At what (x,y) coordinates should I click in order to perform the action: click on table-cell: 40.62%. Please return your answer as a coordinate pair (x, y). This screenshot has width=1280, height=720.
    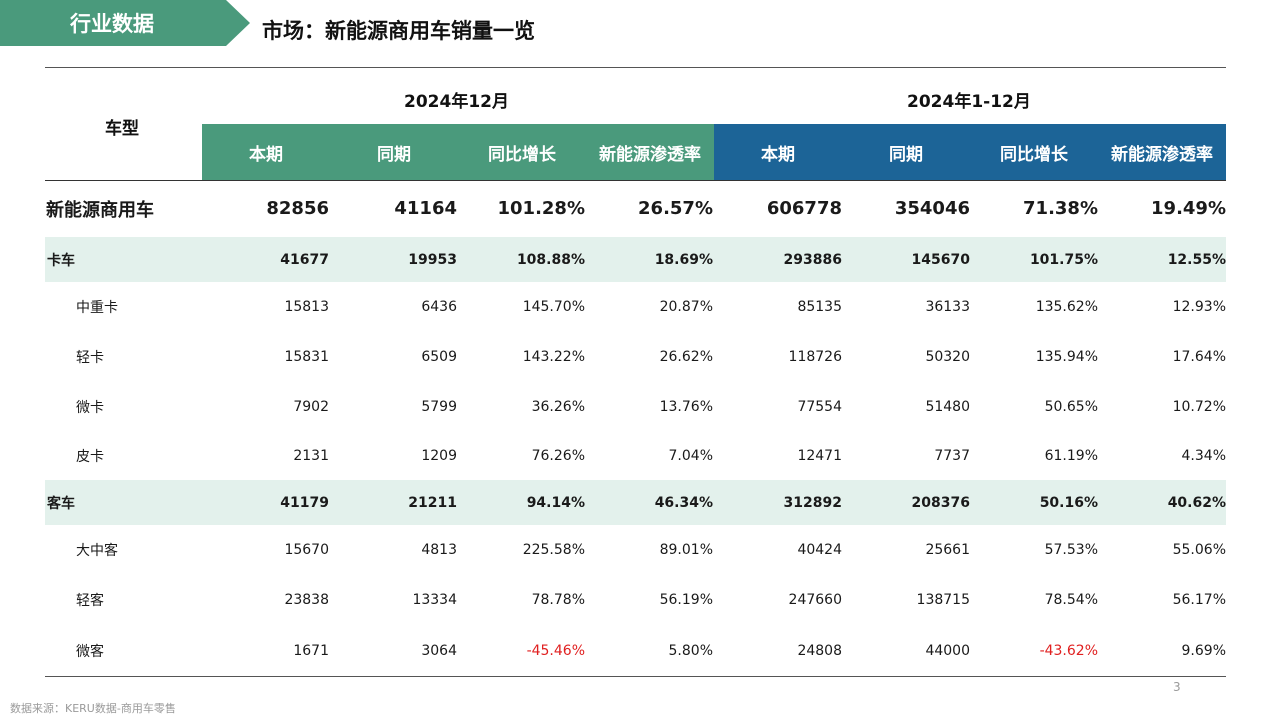
    Looking at the image, I should click on (1196, 502).